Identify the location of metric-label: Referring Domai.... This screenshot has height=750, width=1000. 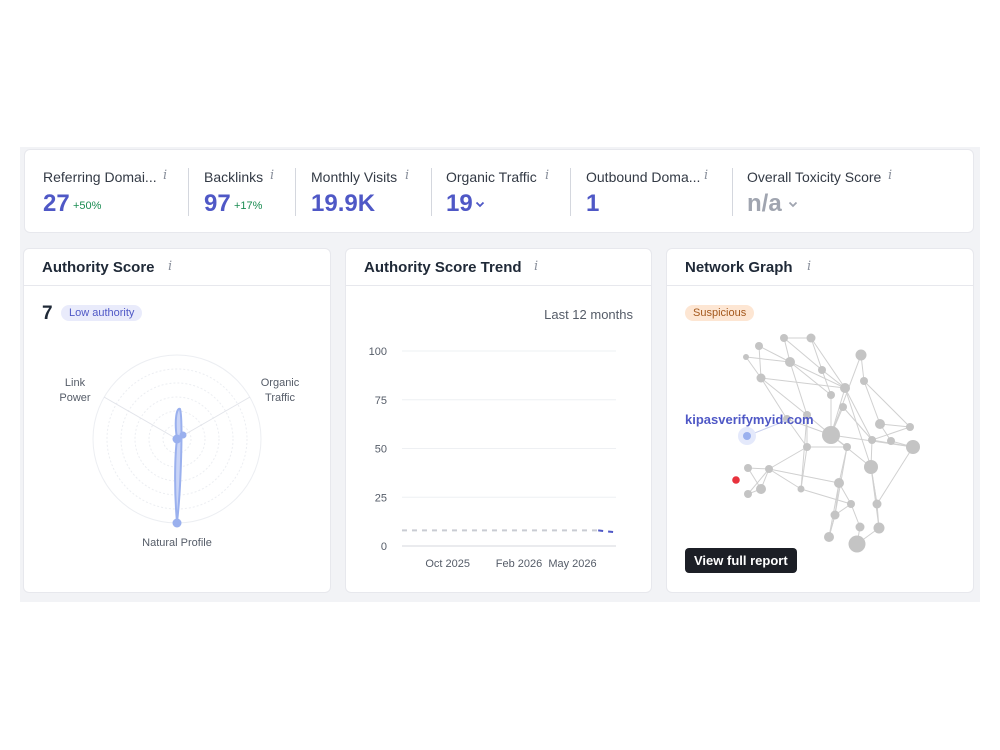
(100, 177).